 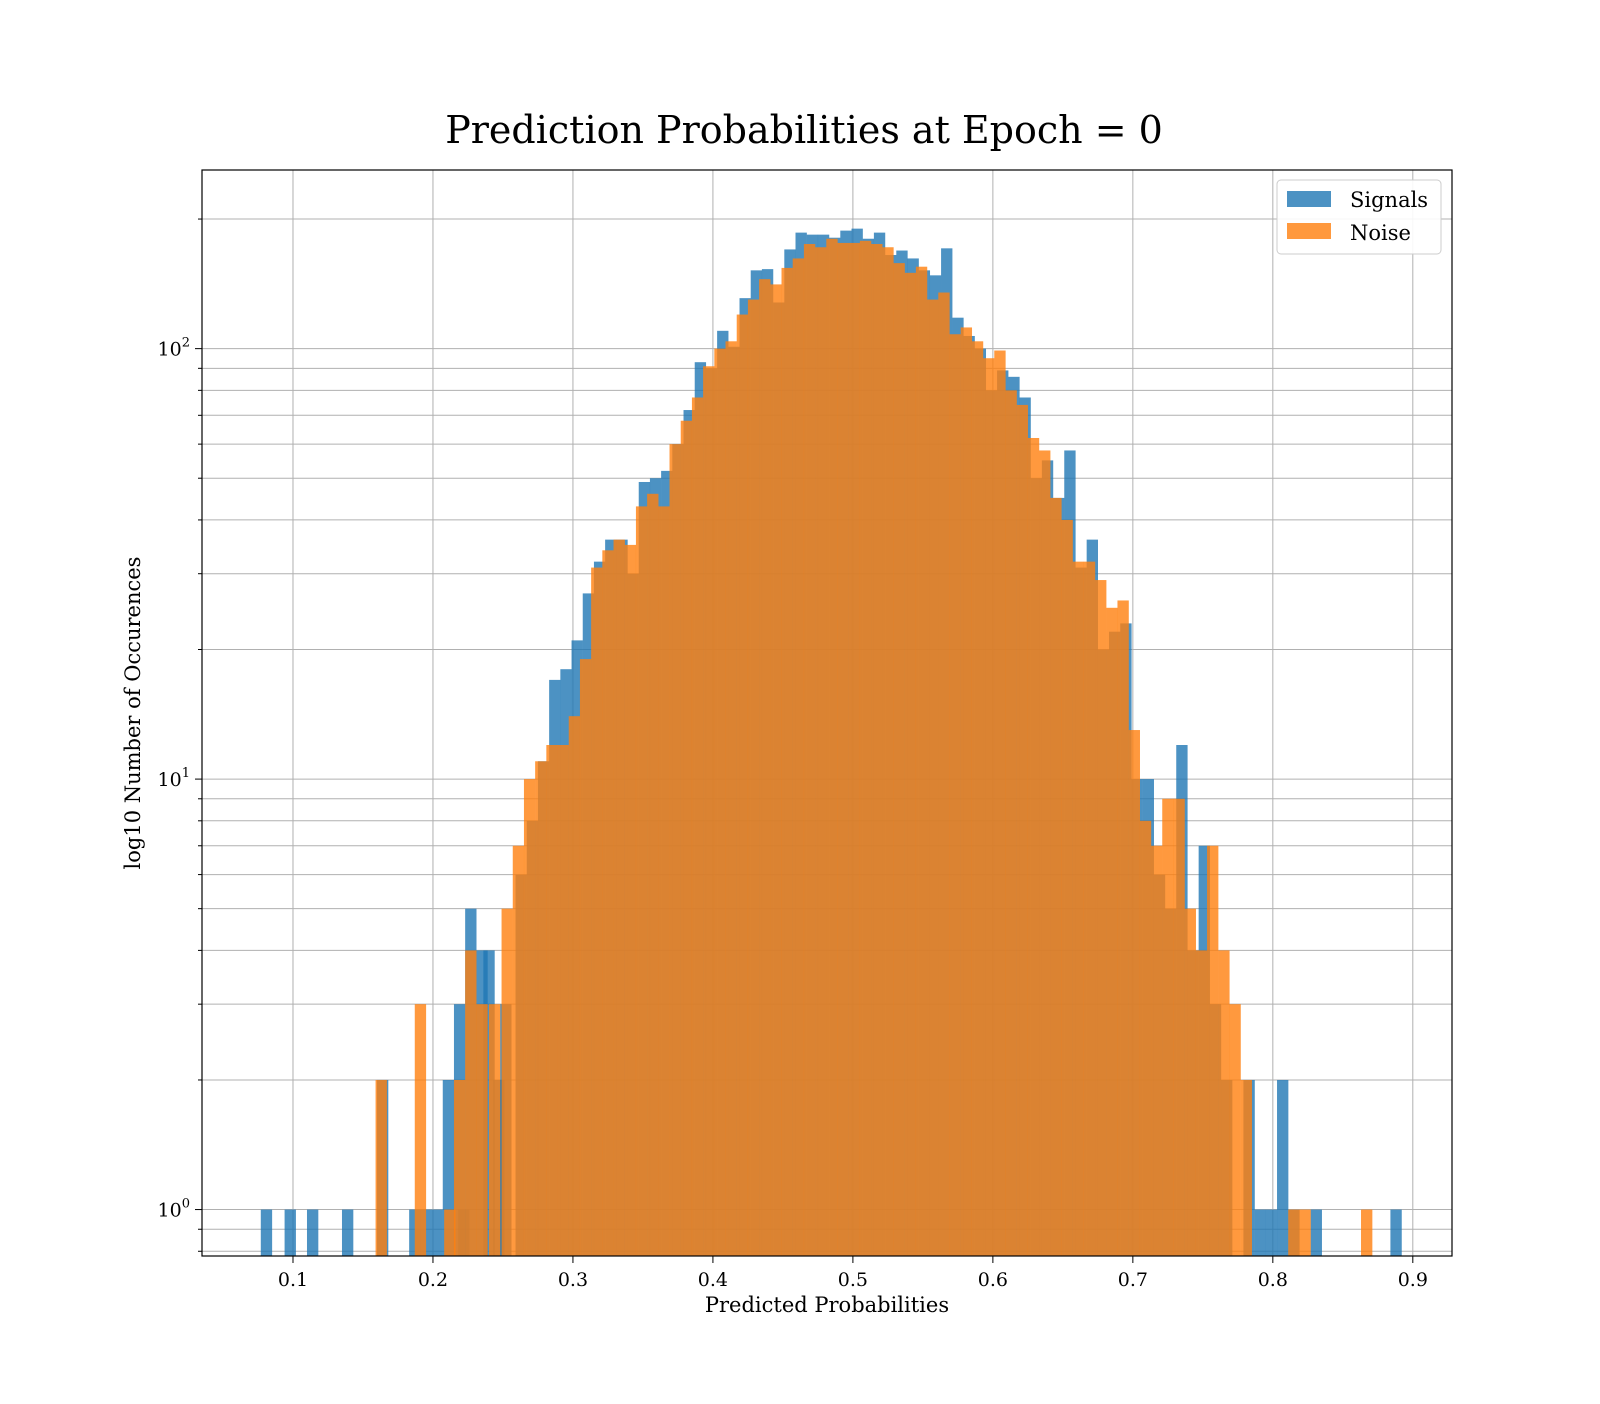 What do you see at coordinates (433, 1280) in the screenshot?
I see `x-tick-label: 0.2` at bounding box center [433, 1280].